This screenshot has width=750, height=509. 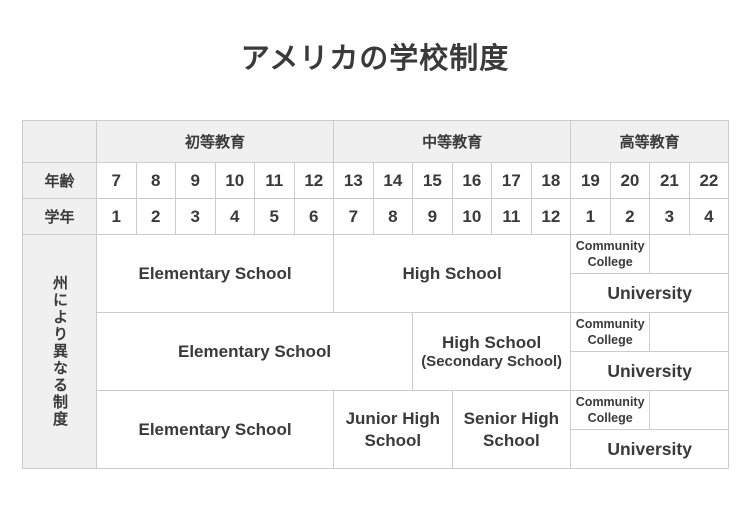 I want to click on grade-row: 学年 1 2 3 4 5 6 7 8 9 10 11 12 1 2 3 4, so click(x=376, y=216).